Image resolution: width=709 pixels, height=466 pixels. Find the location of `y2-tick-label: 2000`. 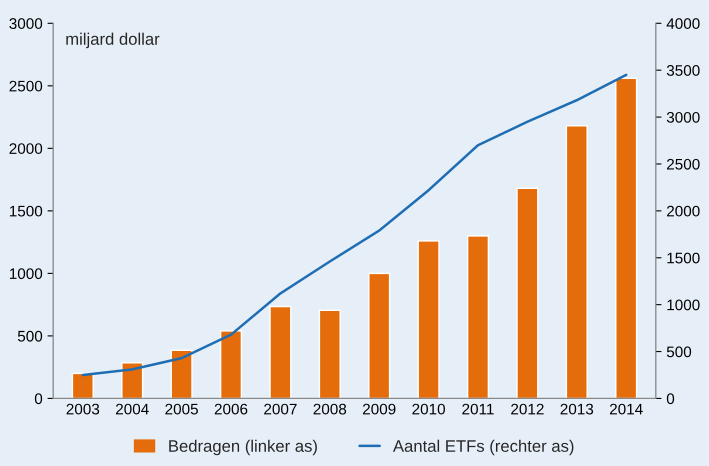

y2-tick-label: 2000 is located at coordinates (683, 211).